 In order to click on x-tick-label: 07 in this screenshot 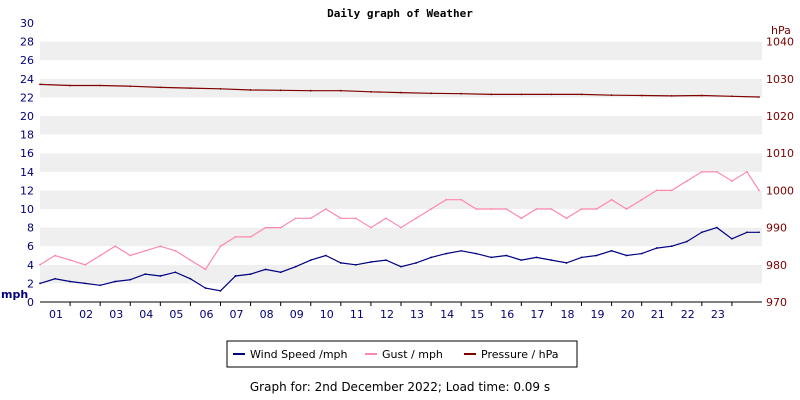, I will do `click(237, 314)`.